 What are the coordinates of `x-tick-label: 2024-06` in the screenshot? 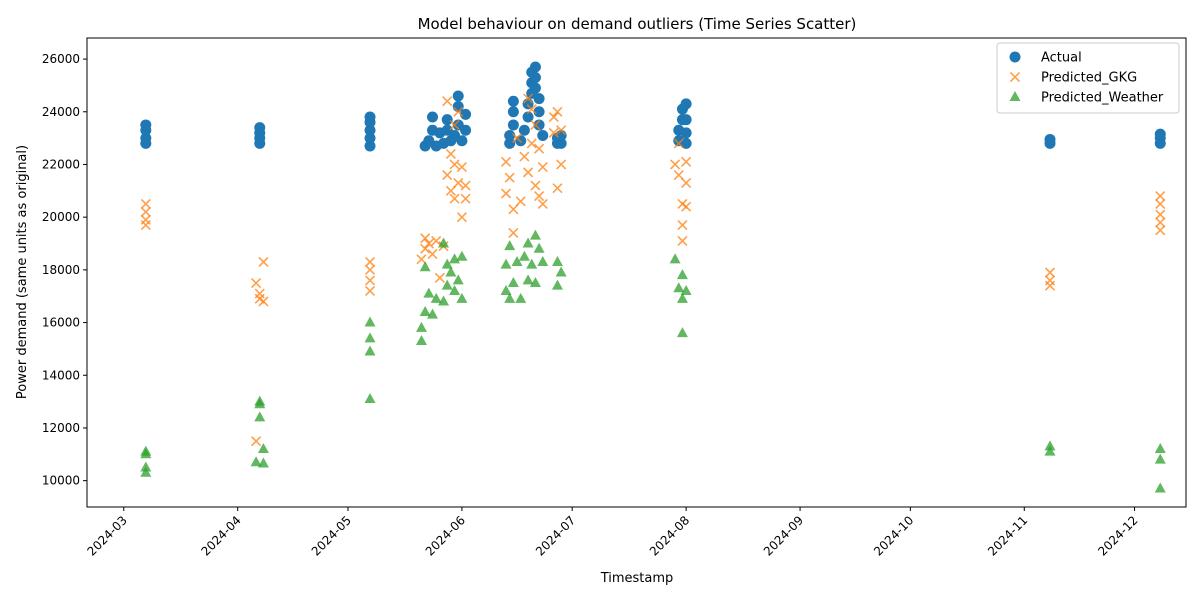 It's located at (445, 535).